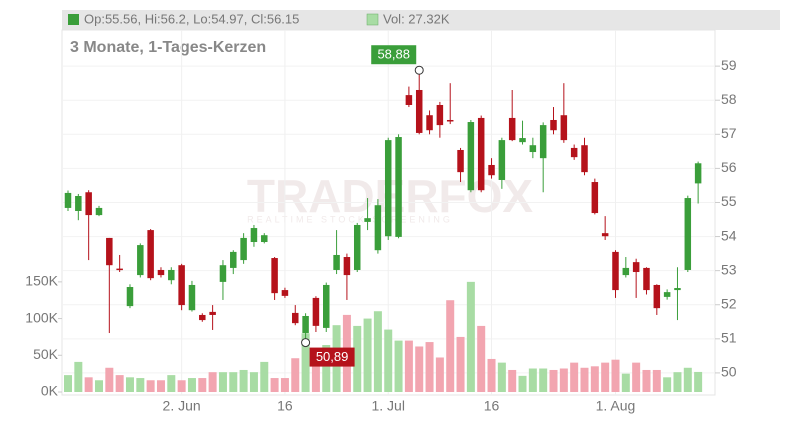 This screenshot has width=800, height=425. What do you see at coordinates (46, 354) in the screenshot?
I see `y2-tick-label: 50K` at bounding box center [46, 354].